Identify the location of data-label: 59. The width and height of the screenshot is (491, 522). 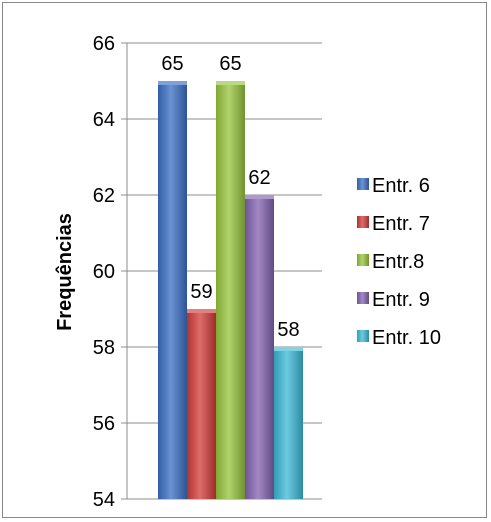
(201, 292).